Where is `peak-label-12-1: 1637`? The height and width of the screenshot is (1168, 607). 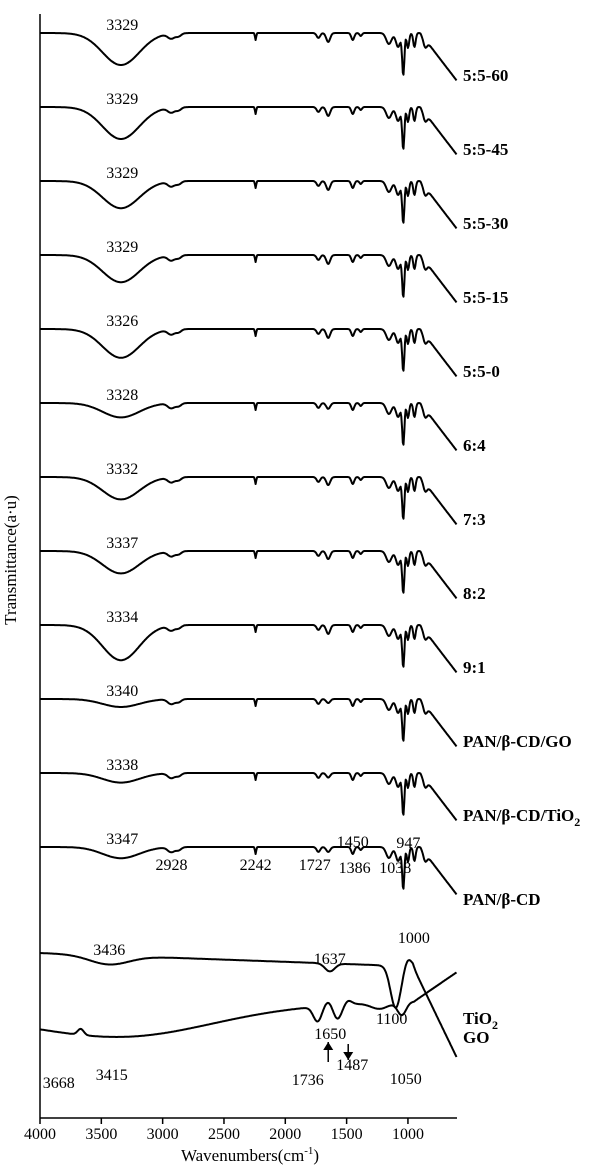
peak-label-12-1: 1637 is located at coordinates (330, 959).